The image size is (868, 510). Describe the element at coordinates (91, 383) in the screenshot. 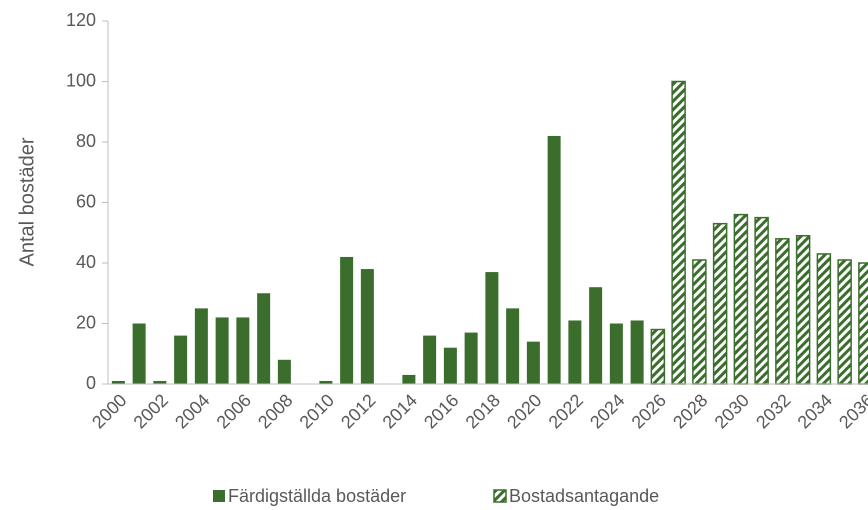

I see `y-tick-label: 0` at that location.